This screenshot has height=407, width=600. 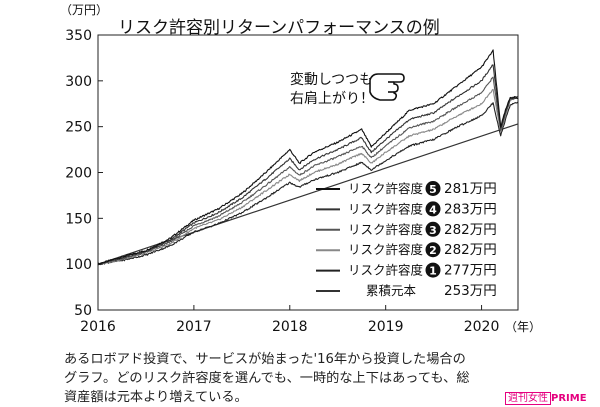 I want to click on brand-name: PRIME, so click(x=569, y=398).